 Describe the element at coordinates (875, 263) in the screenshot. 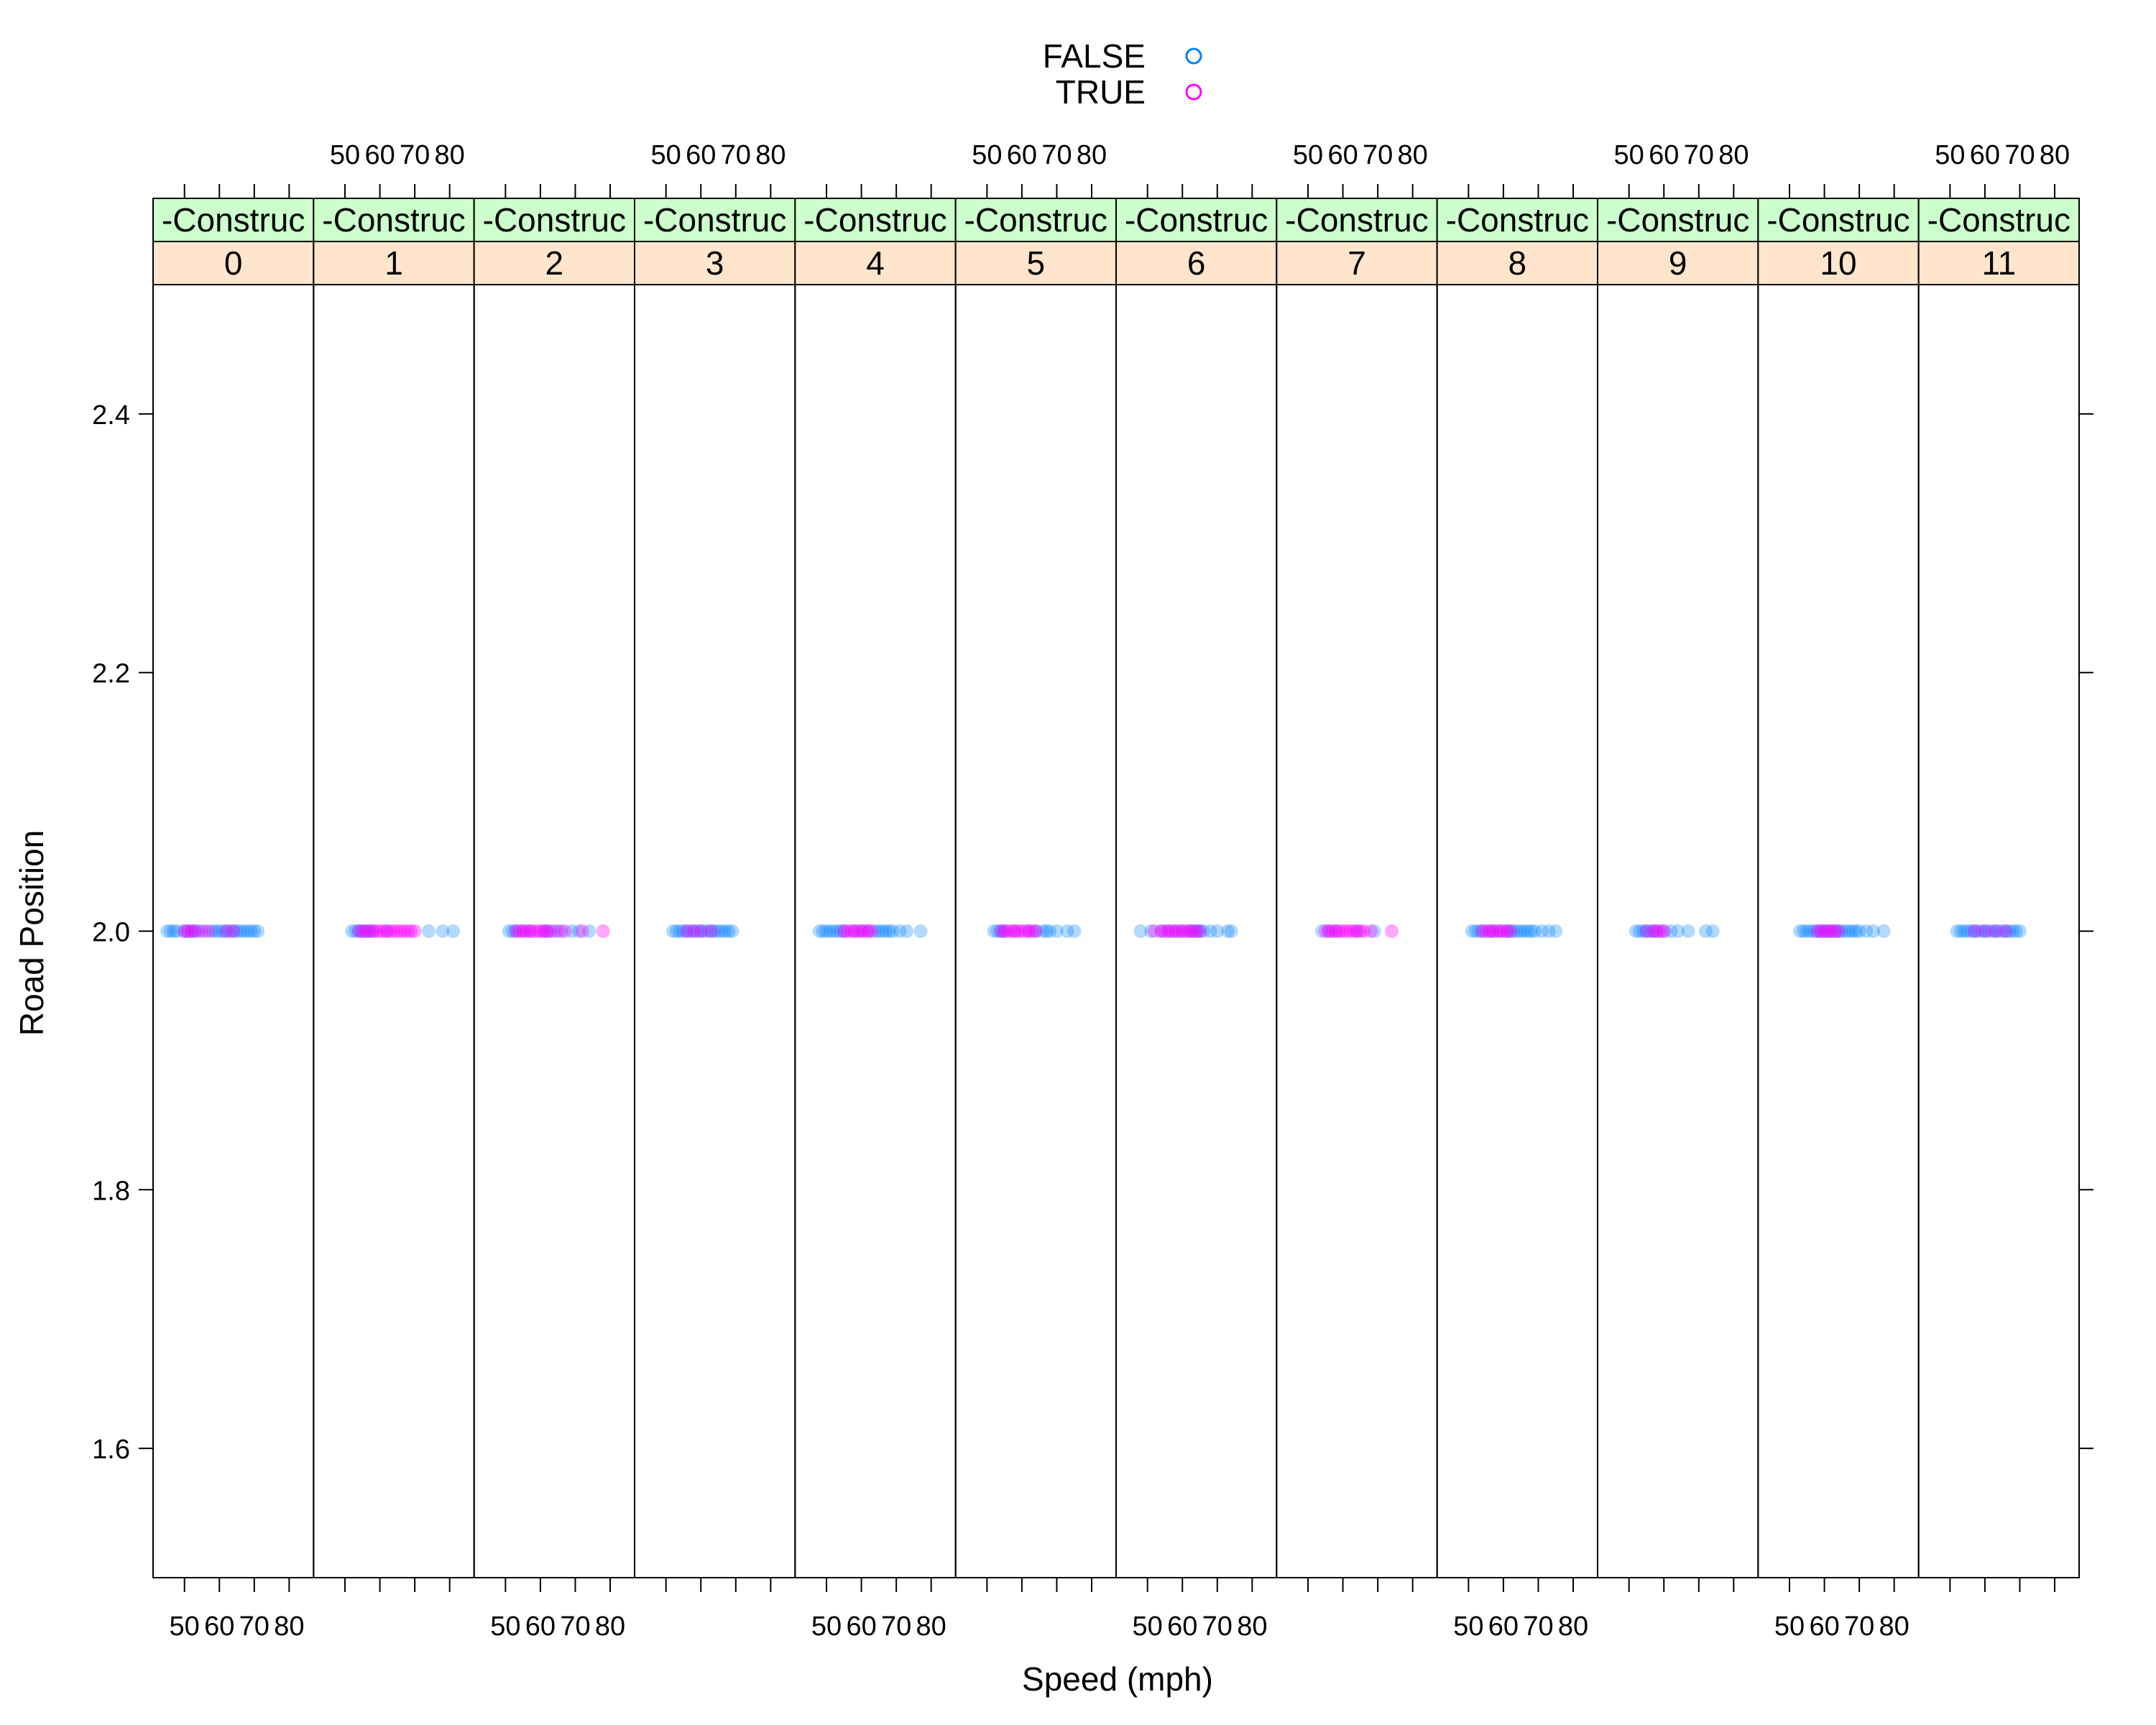

I see `strip-inner-label: 4` at that location.